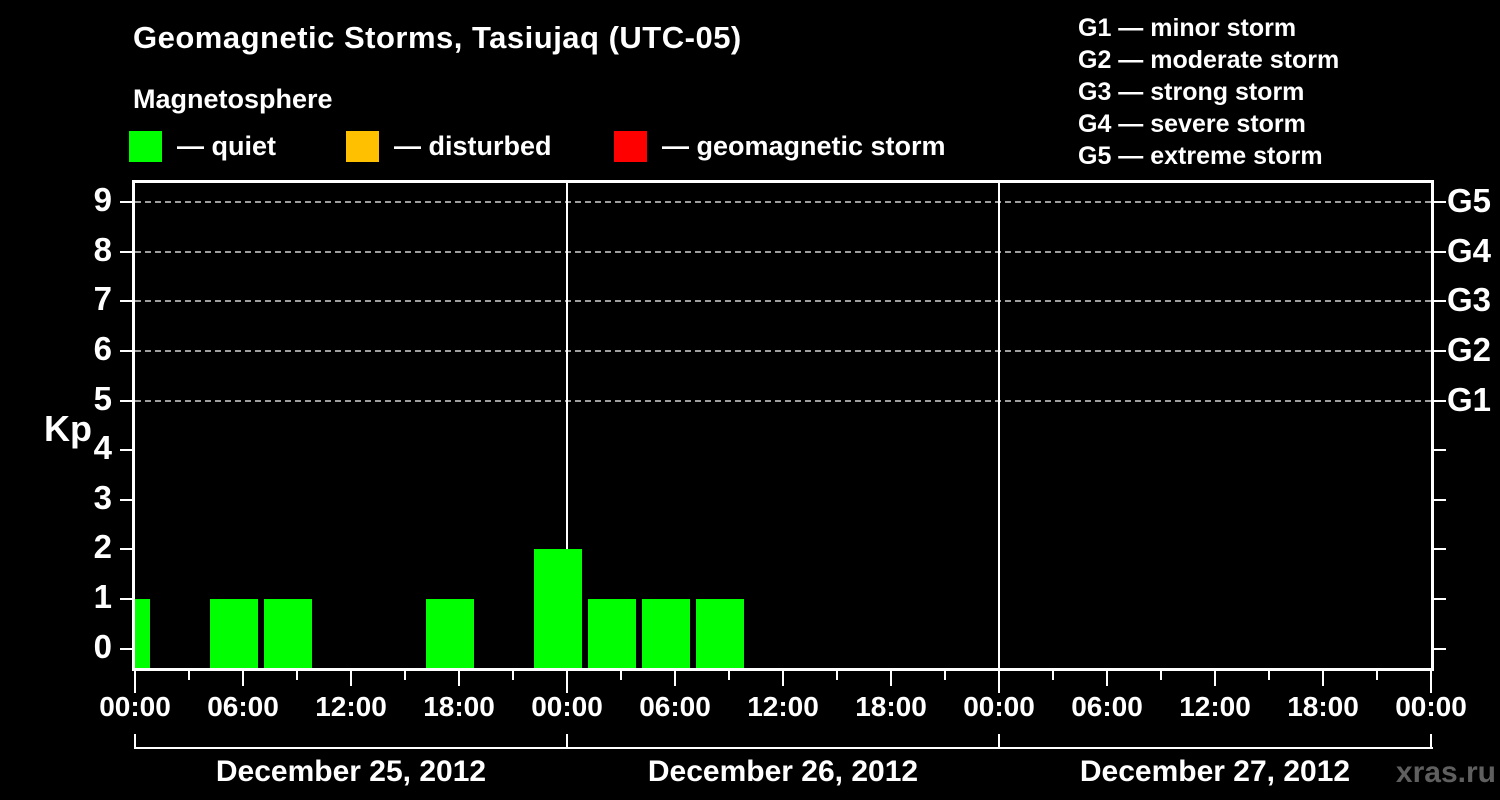 The width and height of the screenshot is (1500, 800). Describe the element at coordinates (1187, 28) in the screenshot. I see `g1-legend-entry: G1 — minor storm` at that location.